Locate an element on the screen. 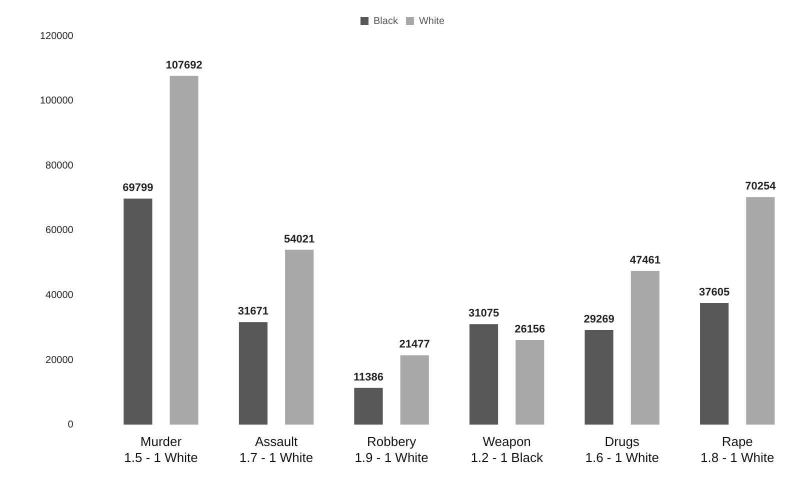 The height and width of the screenshot is (481, 800). data-label: 29269 is located at coordinates (599, 320).